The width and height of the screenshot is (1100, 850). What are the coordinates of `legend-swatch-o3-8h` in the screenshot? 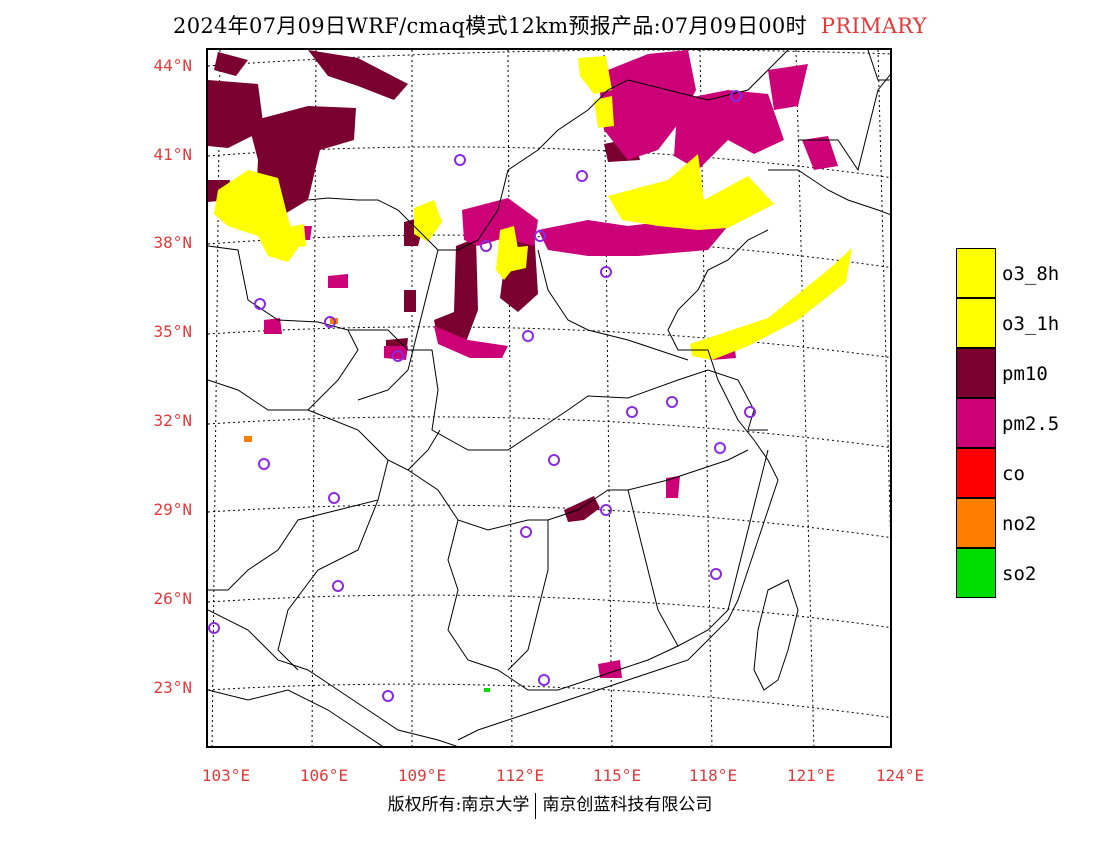 It's located at (976, 273).